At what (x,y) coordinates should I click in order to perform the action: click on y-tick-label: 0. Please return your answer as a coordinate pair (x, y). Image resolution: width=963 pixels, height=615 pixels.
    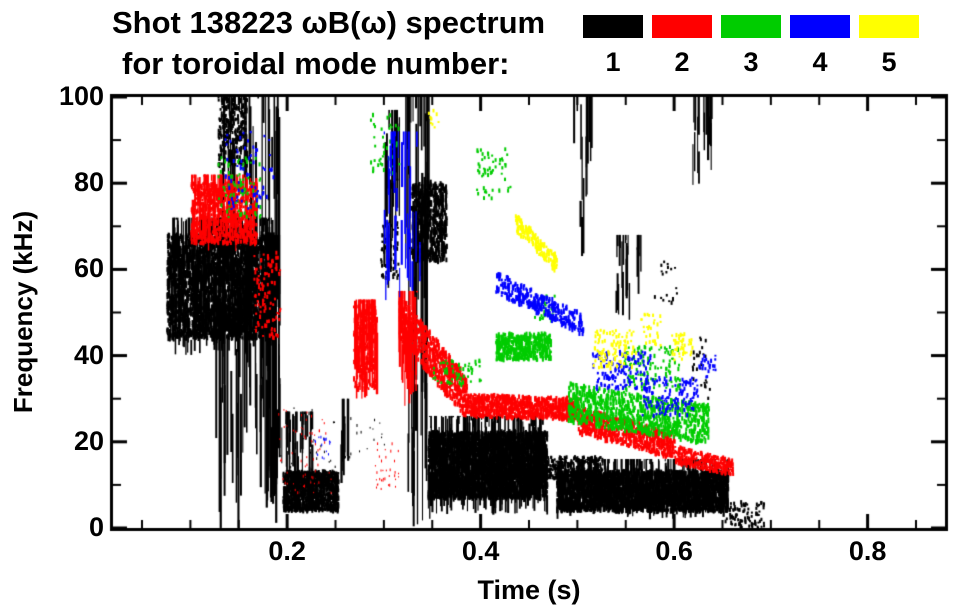
    Looking at the image, I should click on (96, 527).